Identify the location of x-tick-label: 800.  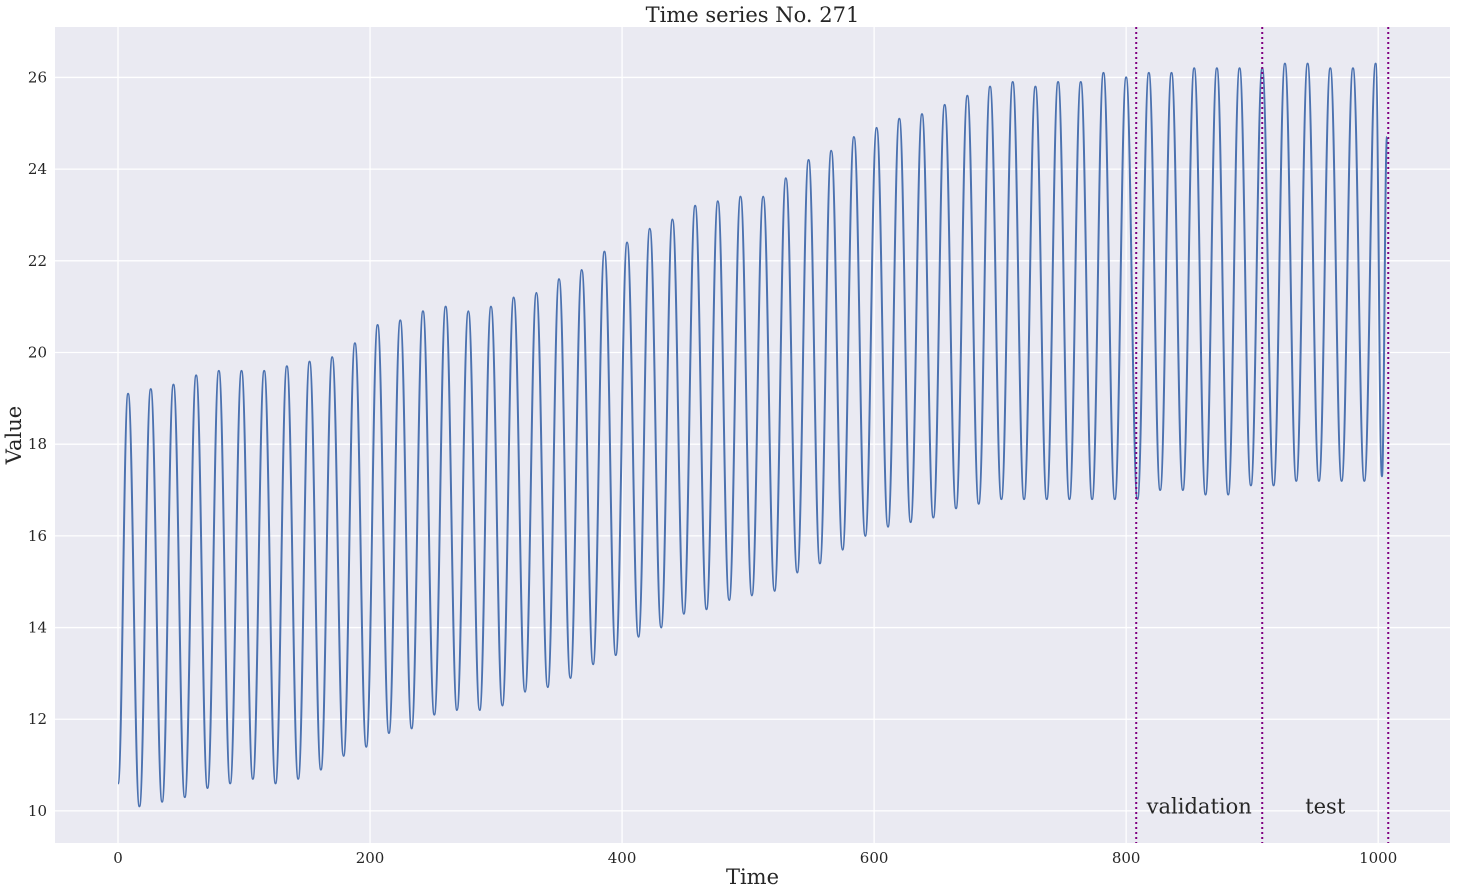
(1126, 858).